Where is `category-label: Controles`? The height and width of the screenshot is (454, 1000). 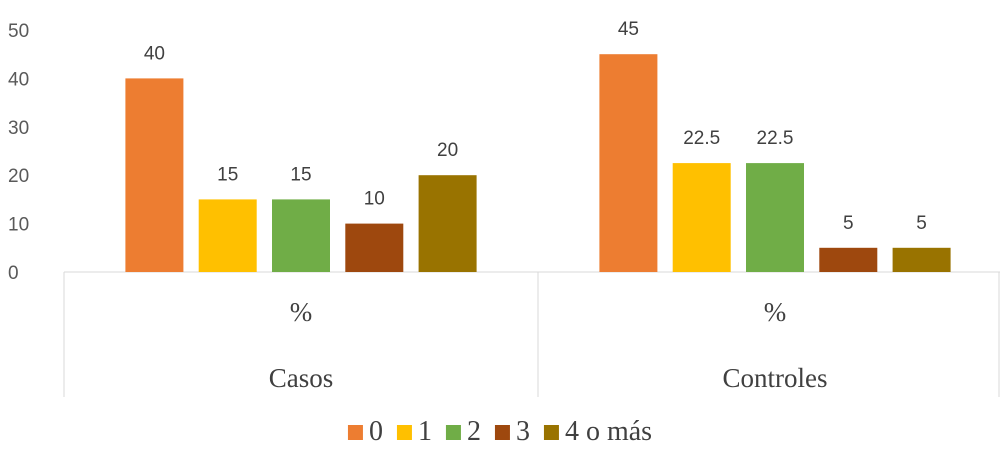 category-label: Controles is located at coordinates (775, 378).